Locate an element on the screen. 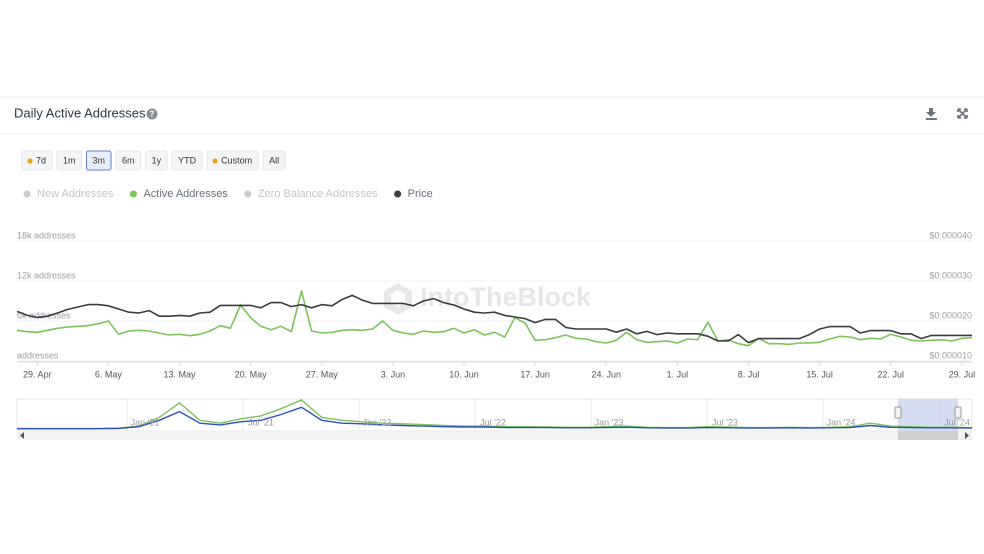 The height and width of the screenshot is (554, 984). x-tick-label: 22. Jul is located at coordinates (890, 374).